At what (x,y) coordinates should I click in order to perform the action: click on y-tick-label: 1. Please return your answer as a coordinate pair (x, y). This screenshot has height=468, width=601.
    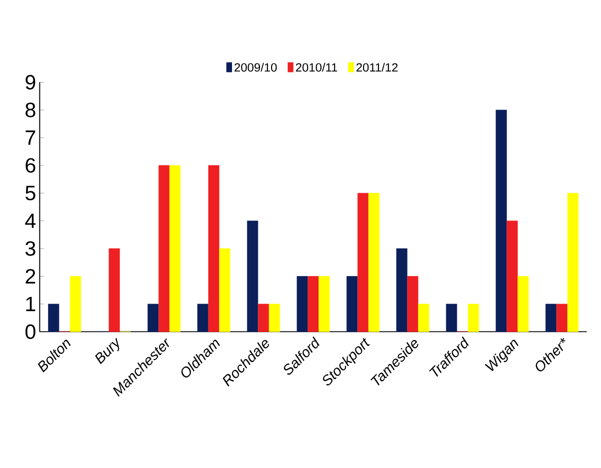
    Looking at the image, I should click on (31, 304).